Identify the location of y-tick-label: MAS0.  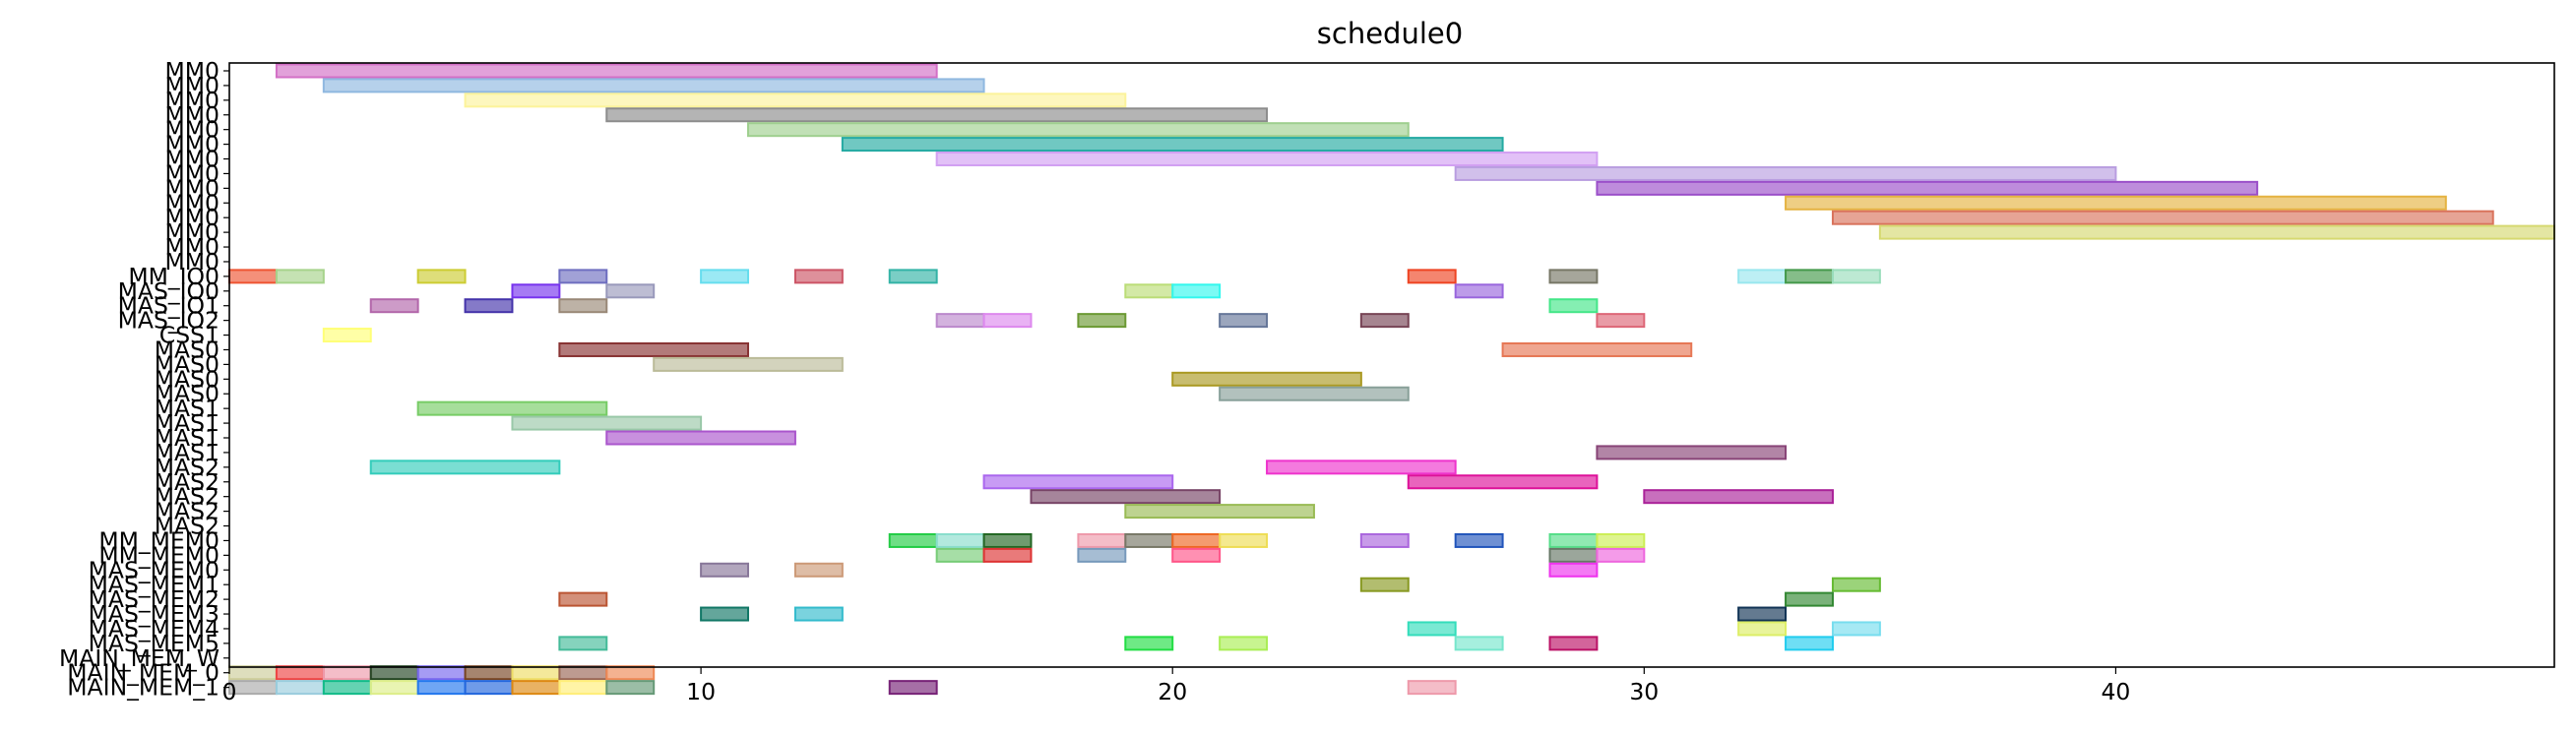
(187, 393).